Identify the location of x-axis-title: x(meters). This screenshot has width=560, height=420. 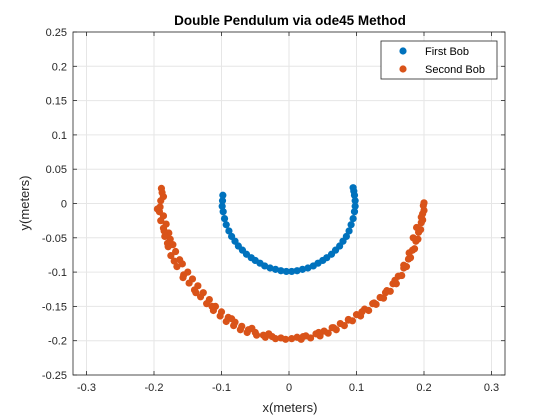
(290, 407).